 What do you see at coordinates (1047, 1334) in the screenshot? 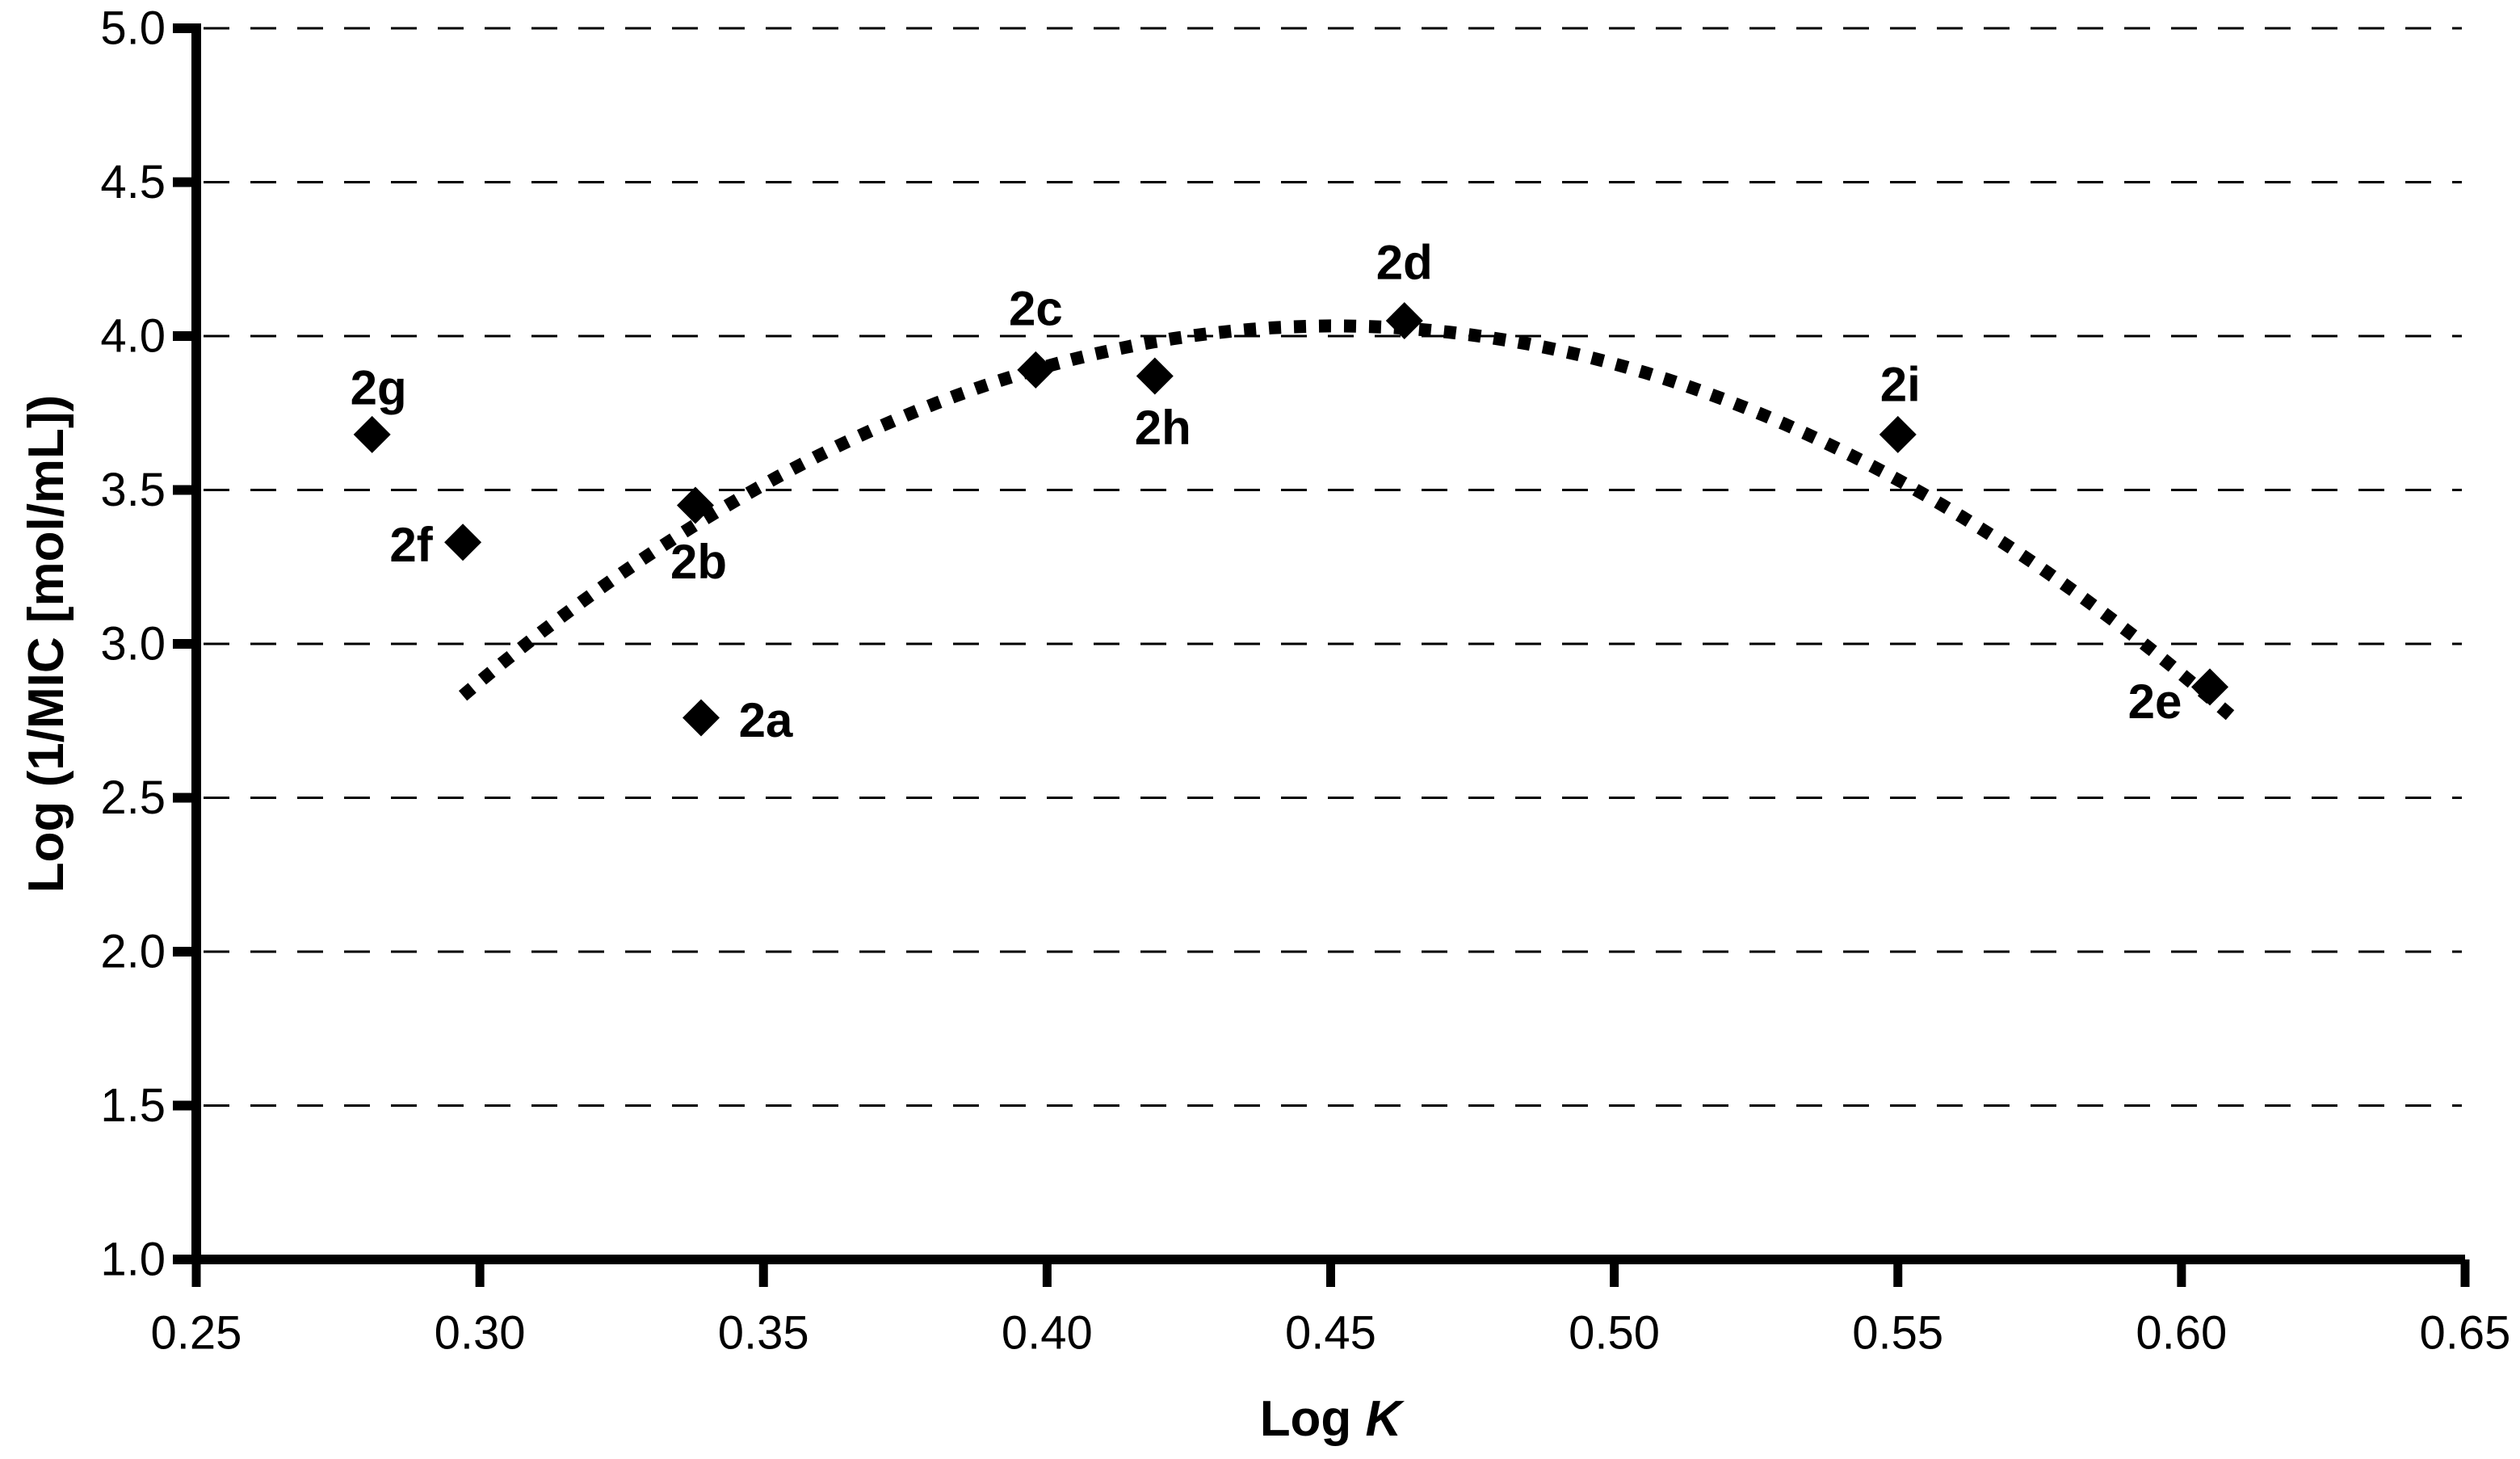
I see `x-tick-label-0.40: 0.40` at bounding box center [1047, 1334].